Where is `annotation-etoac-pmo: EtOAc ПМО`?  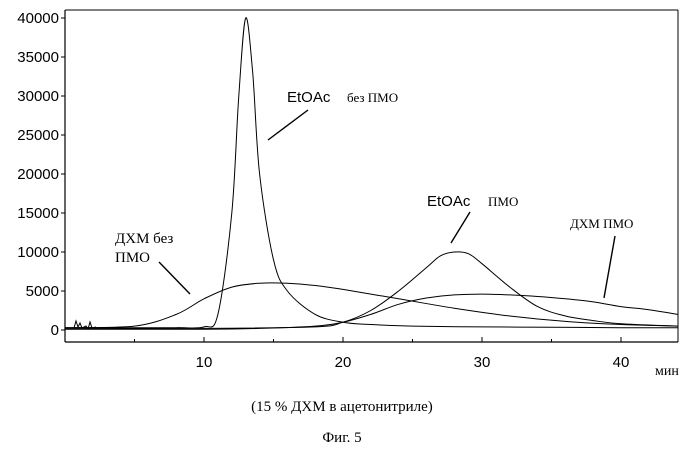
annotation-etoac-pmo: EtOAc ПМО is located at coordinates (472, 218).